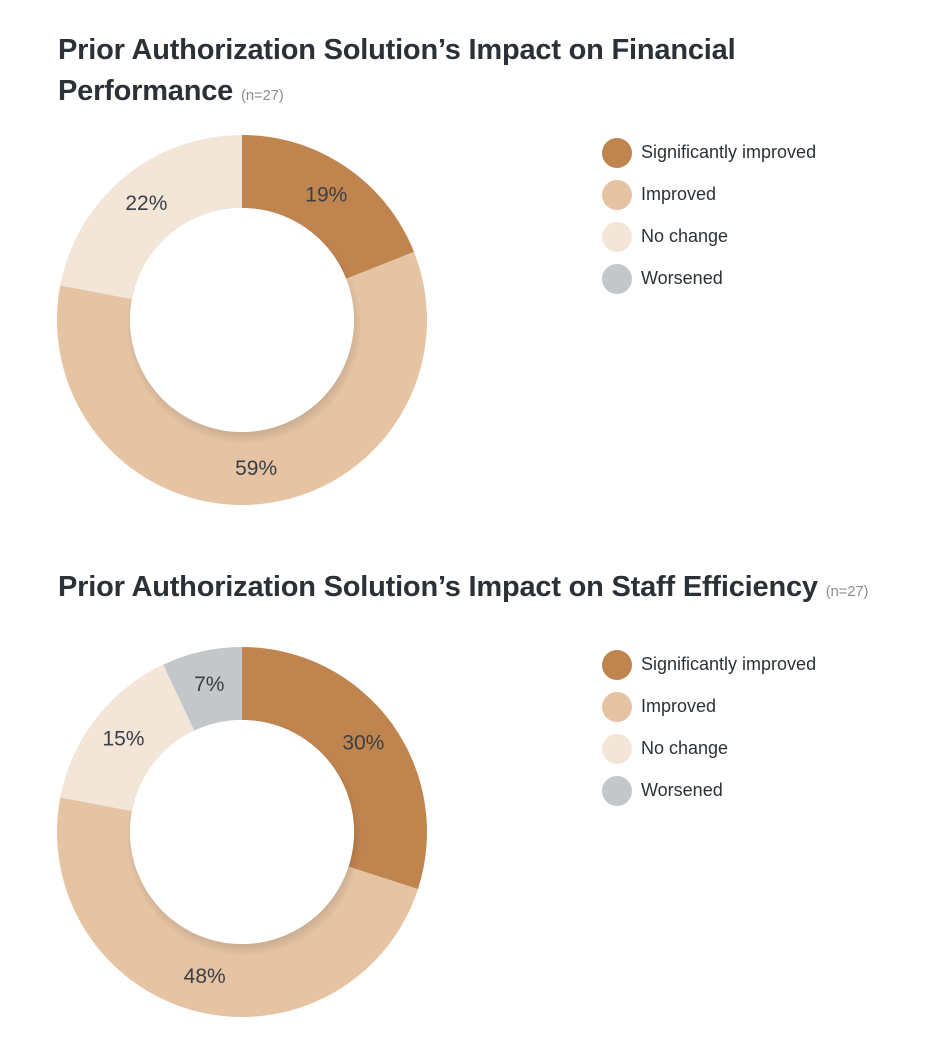 Image resolution: width=951 pixels, height=1042 pixels. Describe the element at coordinates (146, 203) in the screenshot. I see `data-label: 22%` at that location.